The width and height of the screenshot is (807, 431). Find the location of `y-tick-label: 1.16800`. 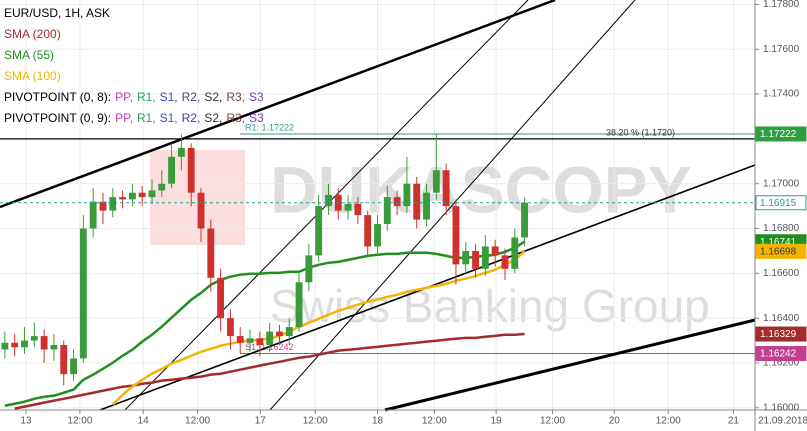

y-tick-label: 1.16800 is located at coordinates (781, 228).